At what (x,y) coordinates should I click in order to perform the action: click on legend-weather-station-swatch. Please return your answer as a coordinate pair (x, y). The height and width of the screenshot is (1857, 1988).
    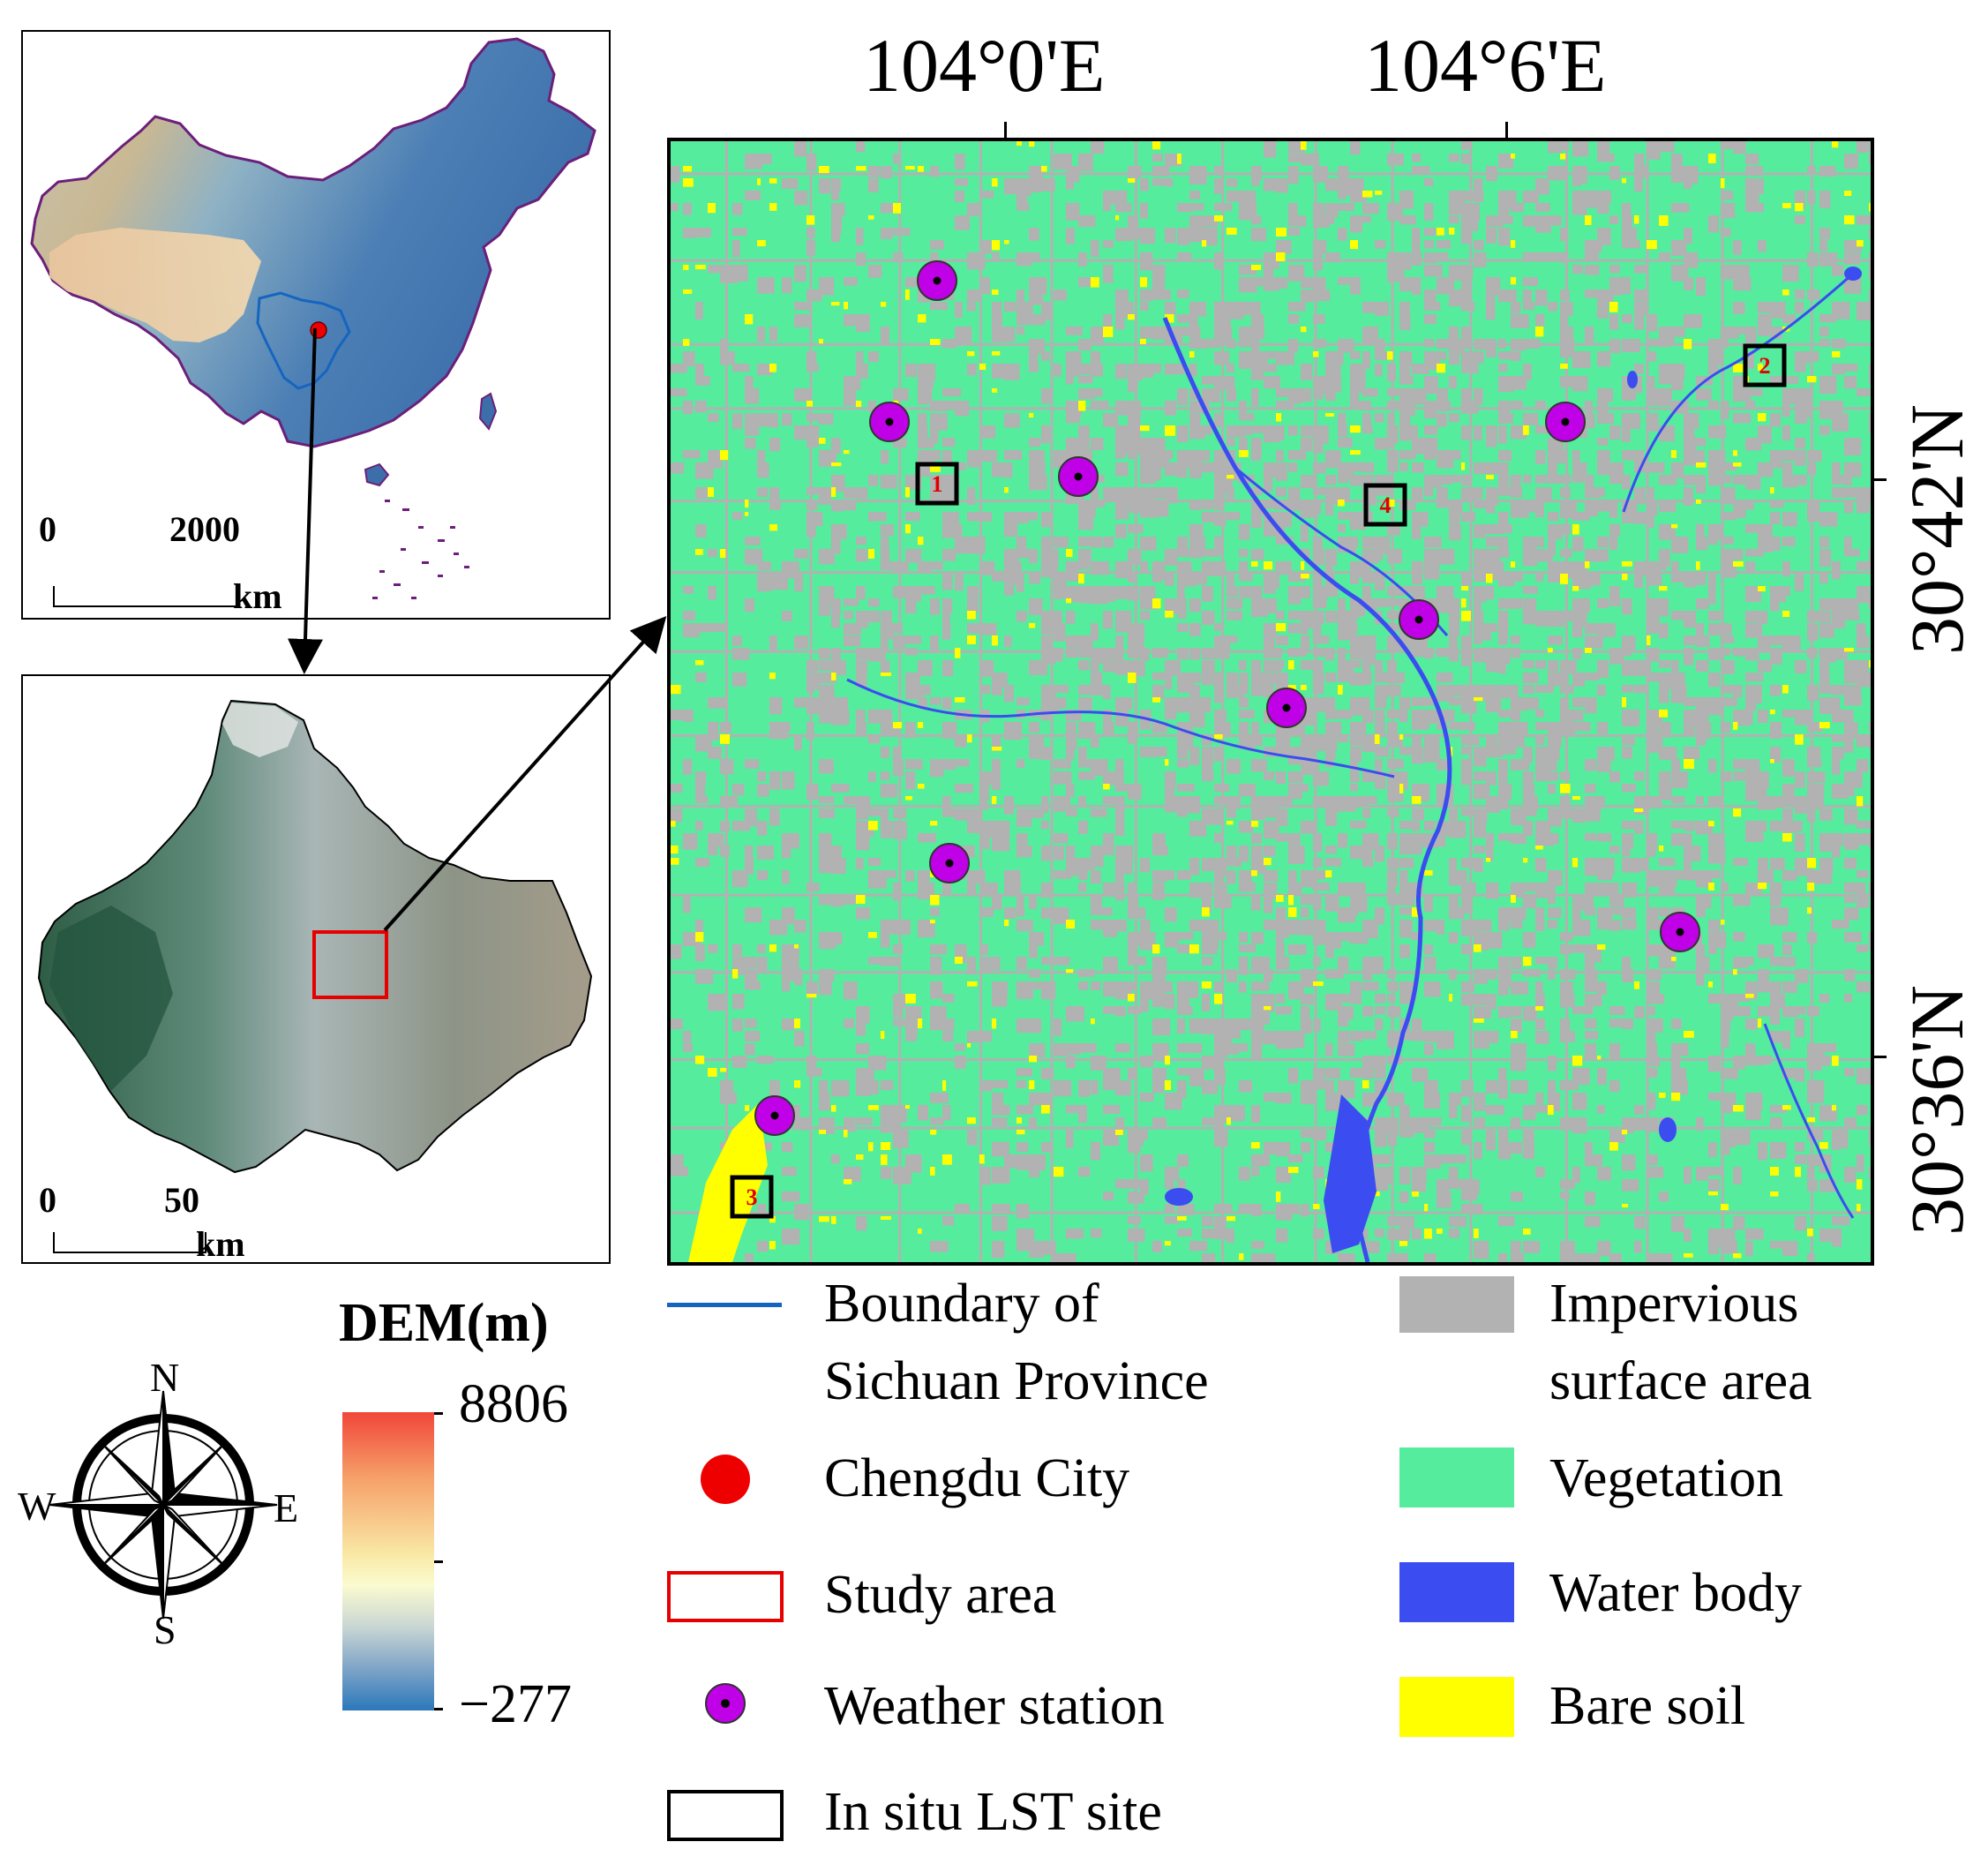
    Looking at the image, I should click on (725, 1703).